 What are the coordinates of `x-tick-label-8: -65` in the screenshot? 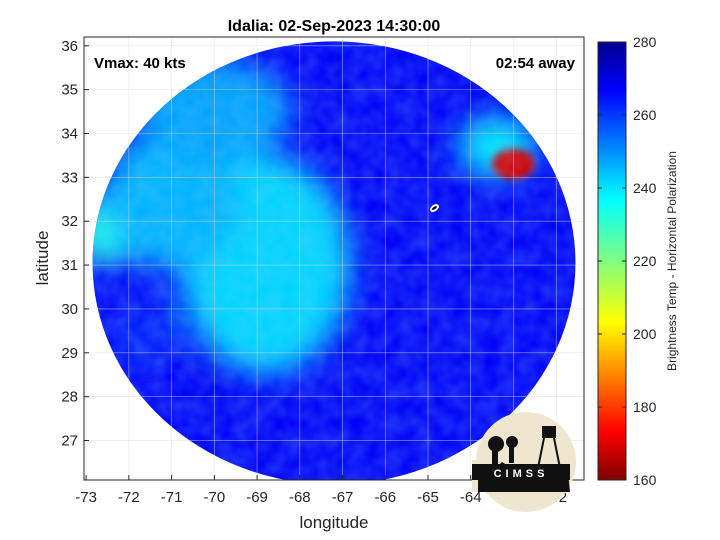 It's located at (428, 497).